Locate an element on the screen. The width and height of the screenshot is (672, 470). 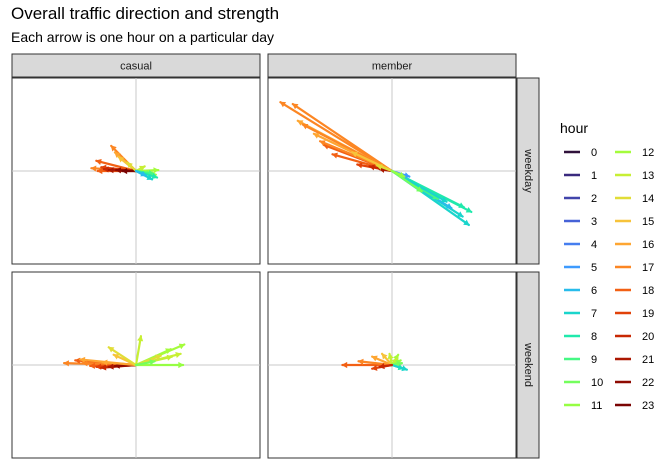
legend-entry-21: 21 is located at coordinates (634, 360).